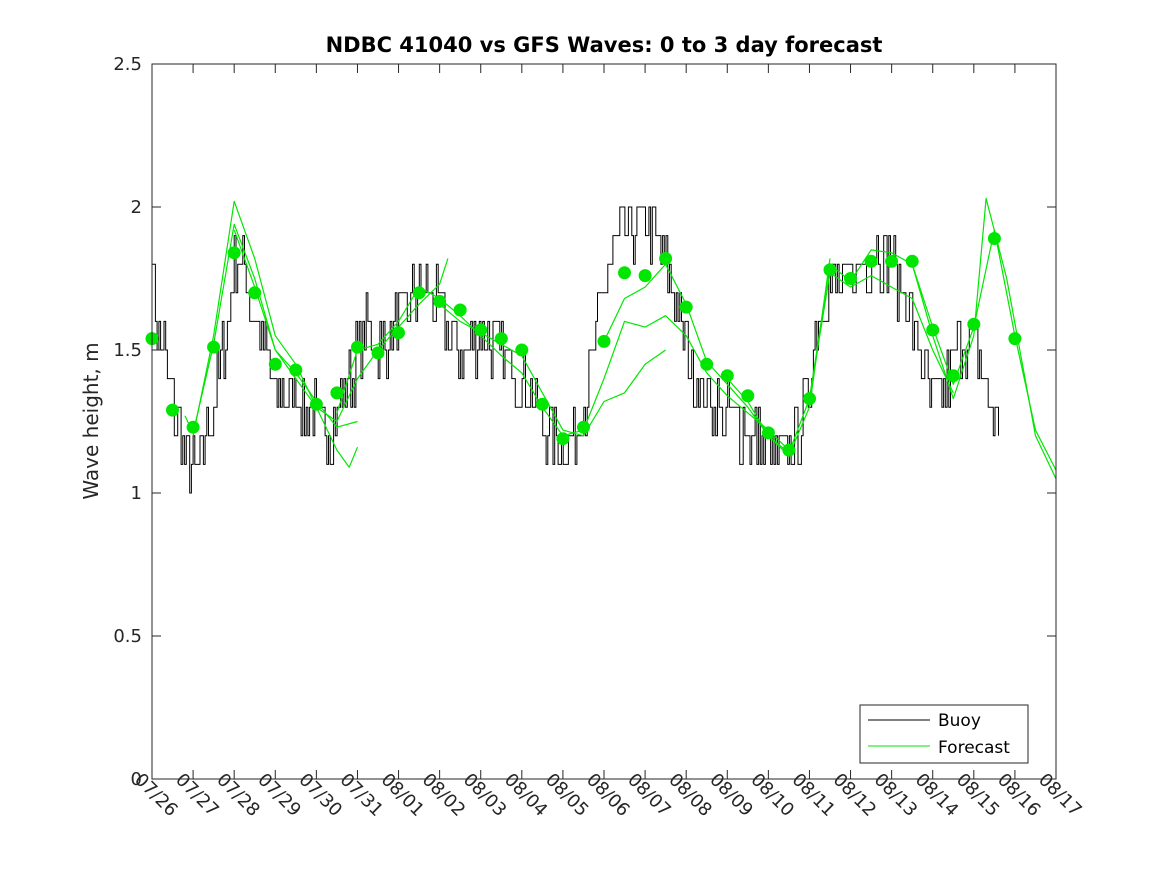 The image size is (1167, 875). Describe the element at coordinates (127, 350) in the screenshot. I see `y-tick-label: 1.5` at that location.